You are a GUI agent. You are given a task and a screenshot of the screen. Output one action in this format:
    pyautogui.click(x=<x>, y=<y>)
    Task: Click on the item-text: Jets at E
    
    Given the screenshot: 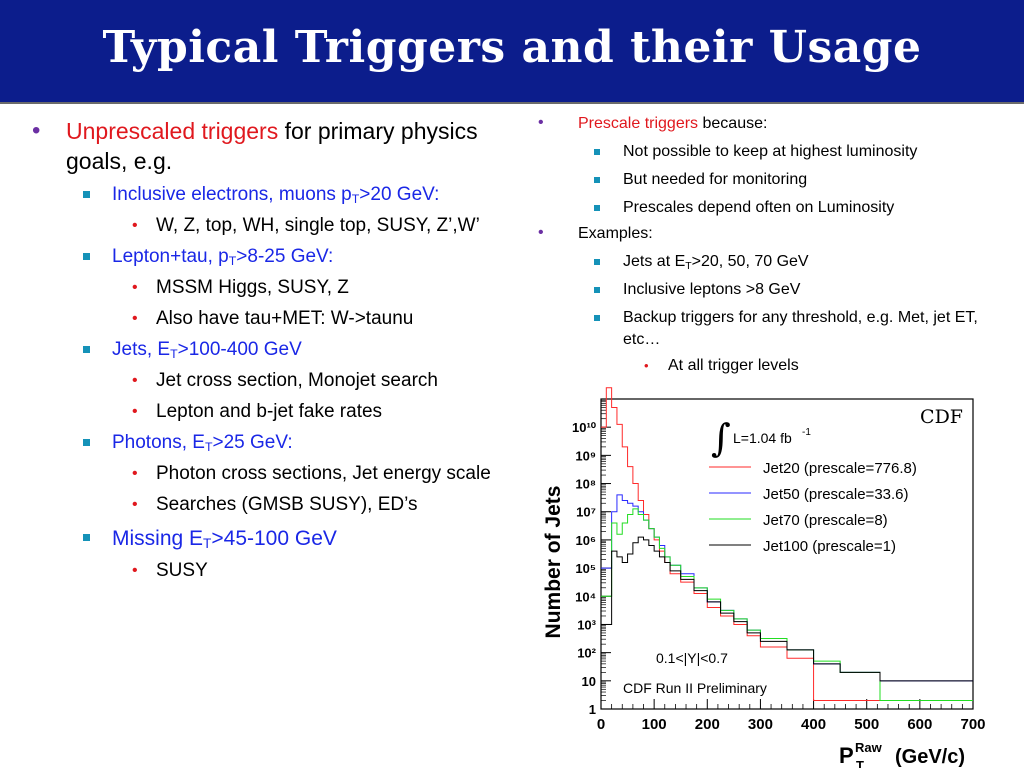 What is the action you would take?
    pyautogui.click(x=654, y=261)
    